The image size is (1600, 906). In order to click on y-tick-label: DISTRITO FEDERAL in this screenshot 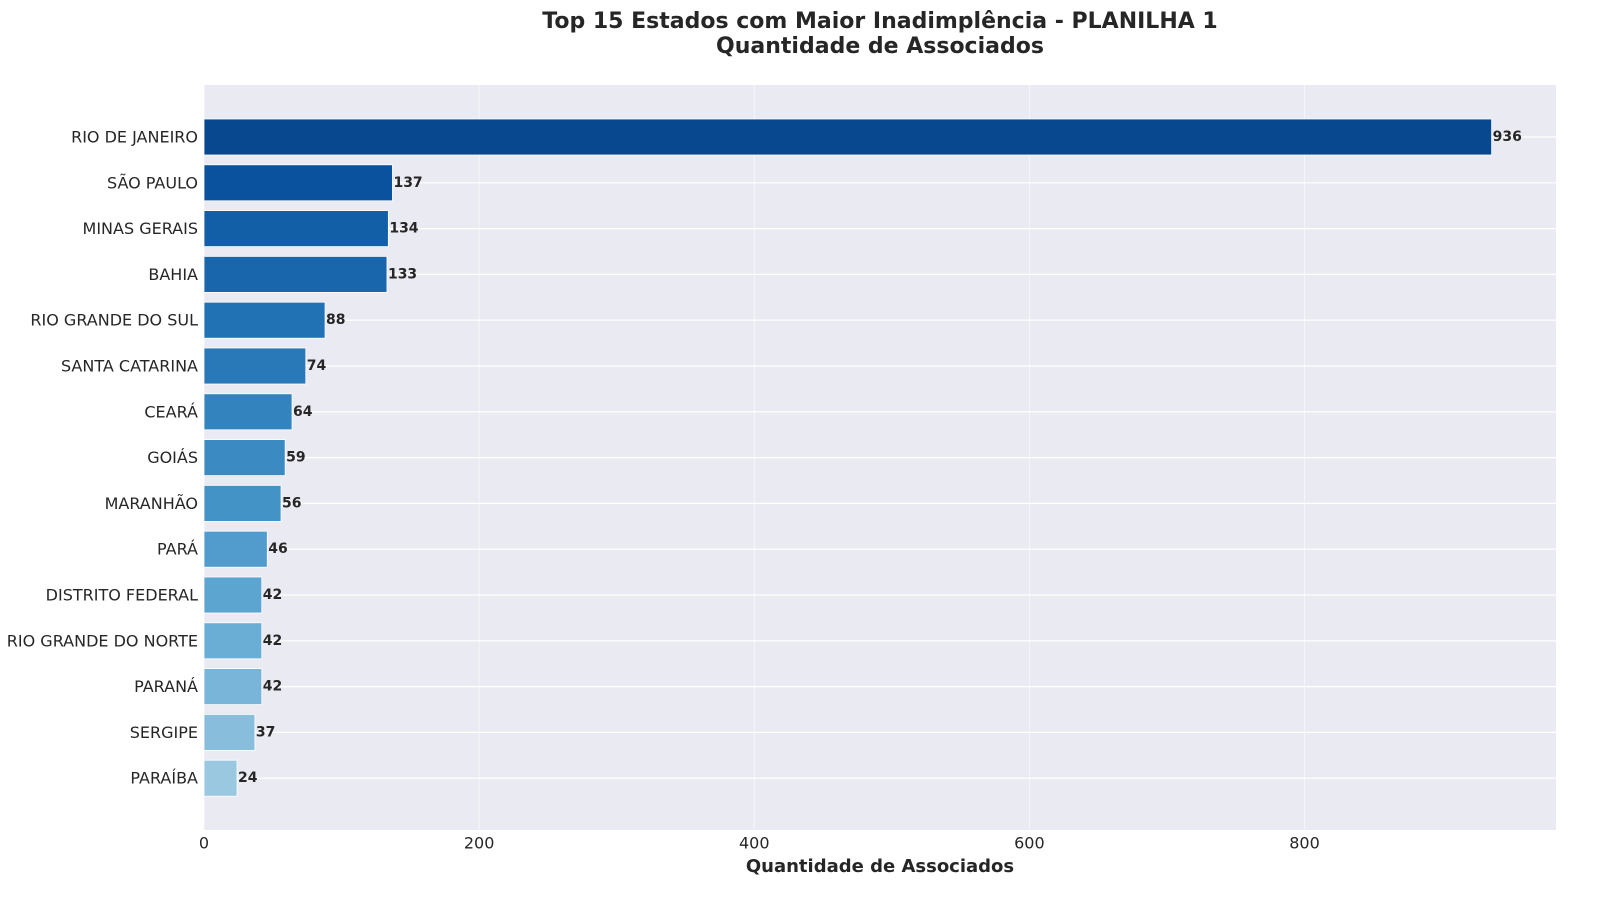, I will do `click(122, 595)`.